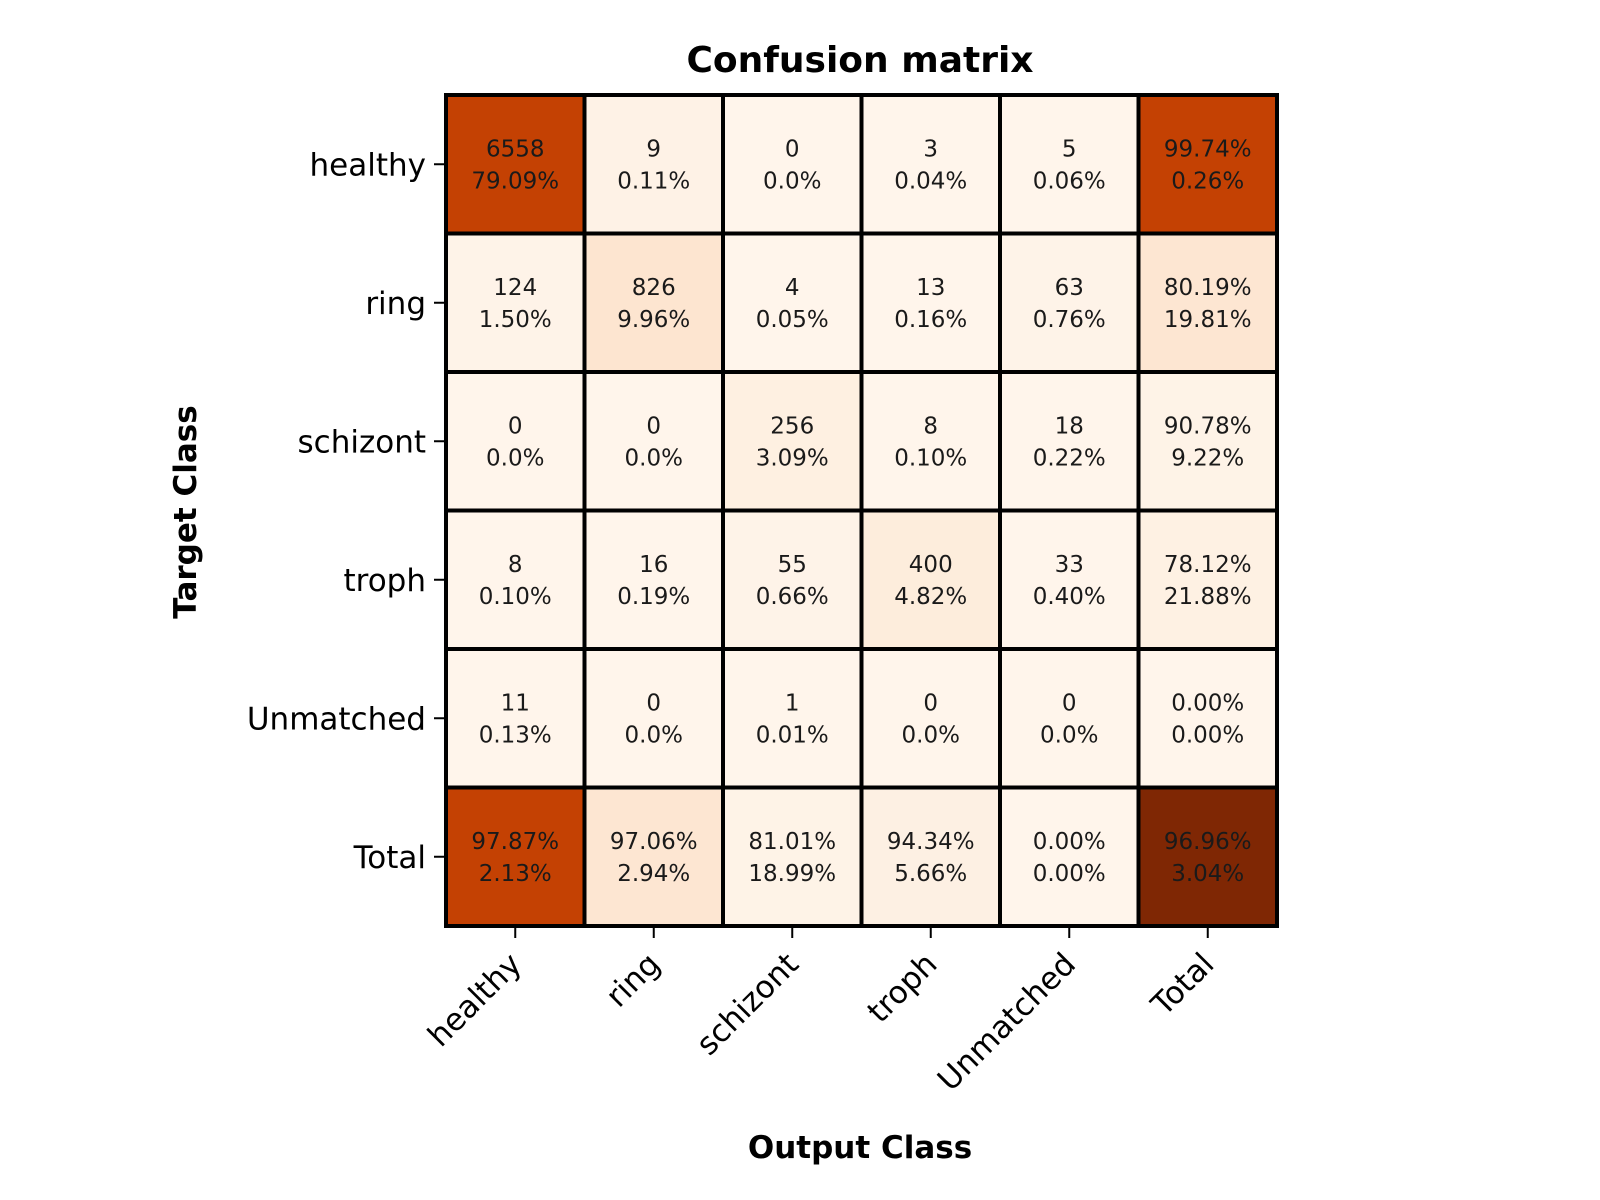 This screenshot has height=1200, width=1600. I want to click on cell-percent-ring-unmatched: 0.76%, so click(1069, 320).